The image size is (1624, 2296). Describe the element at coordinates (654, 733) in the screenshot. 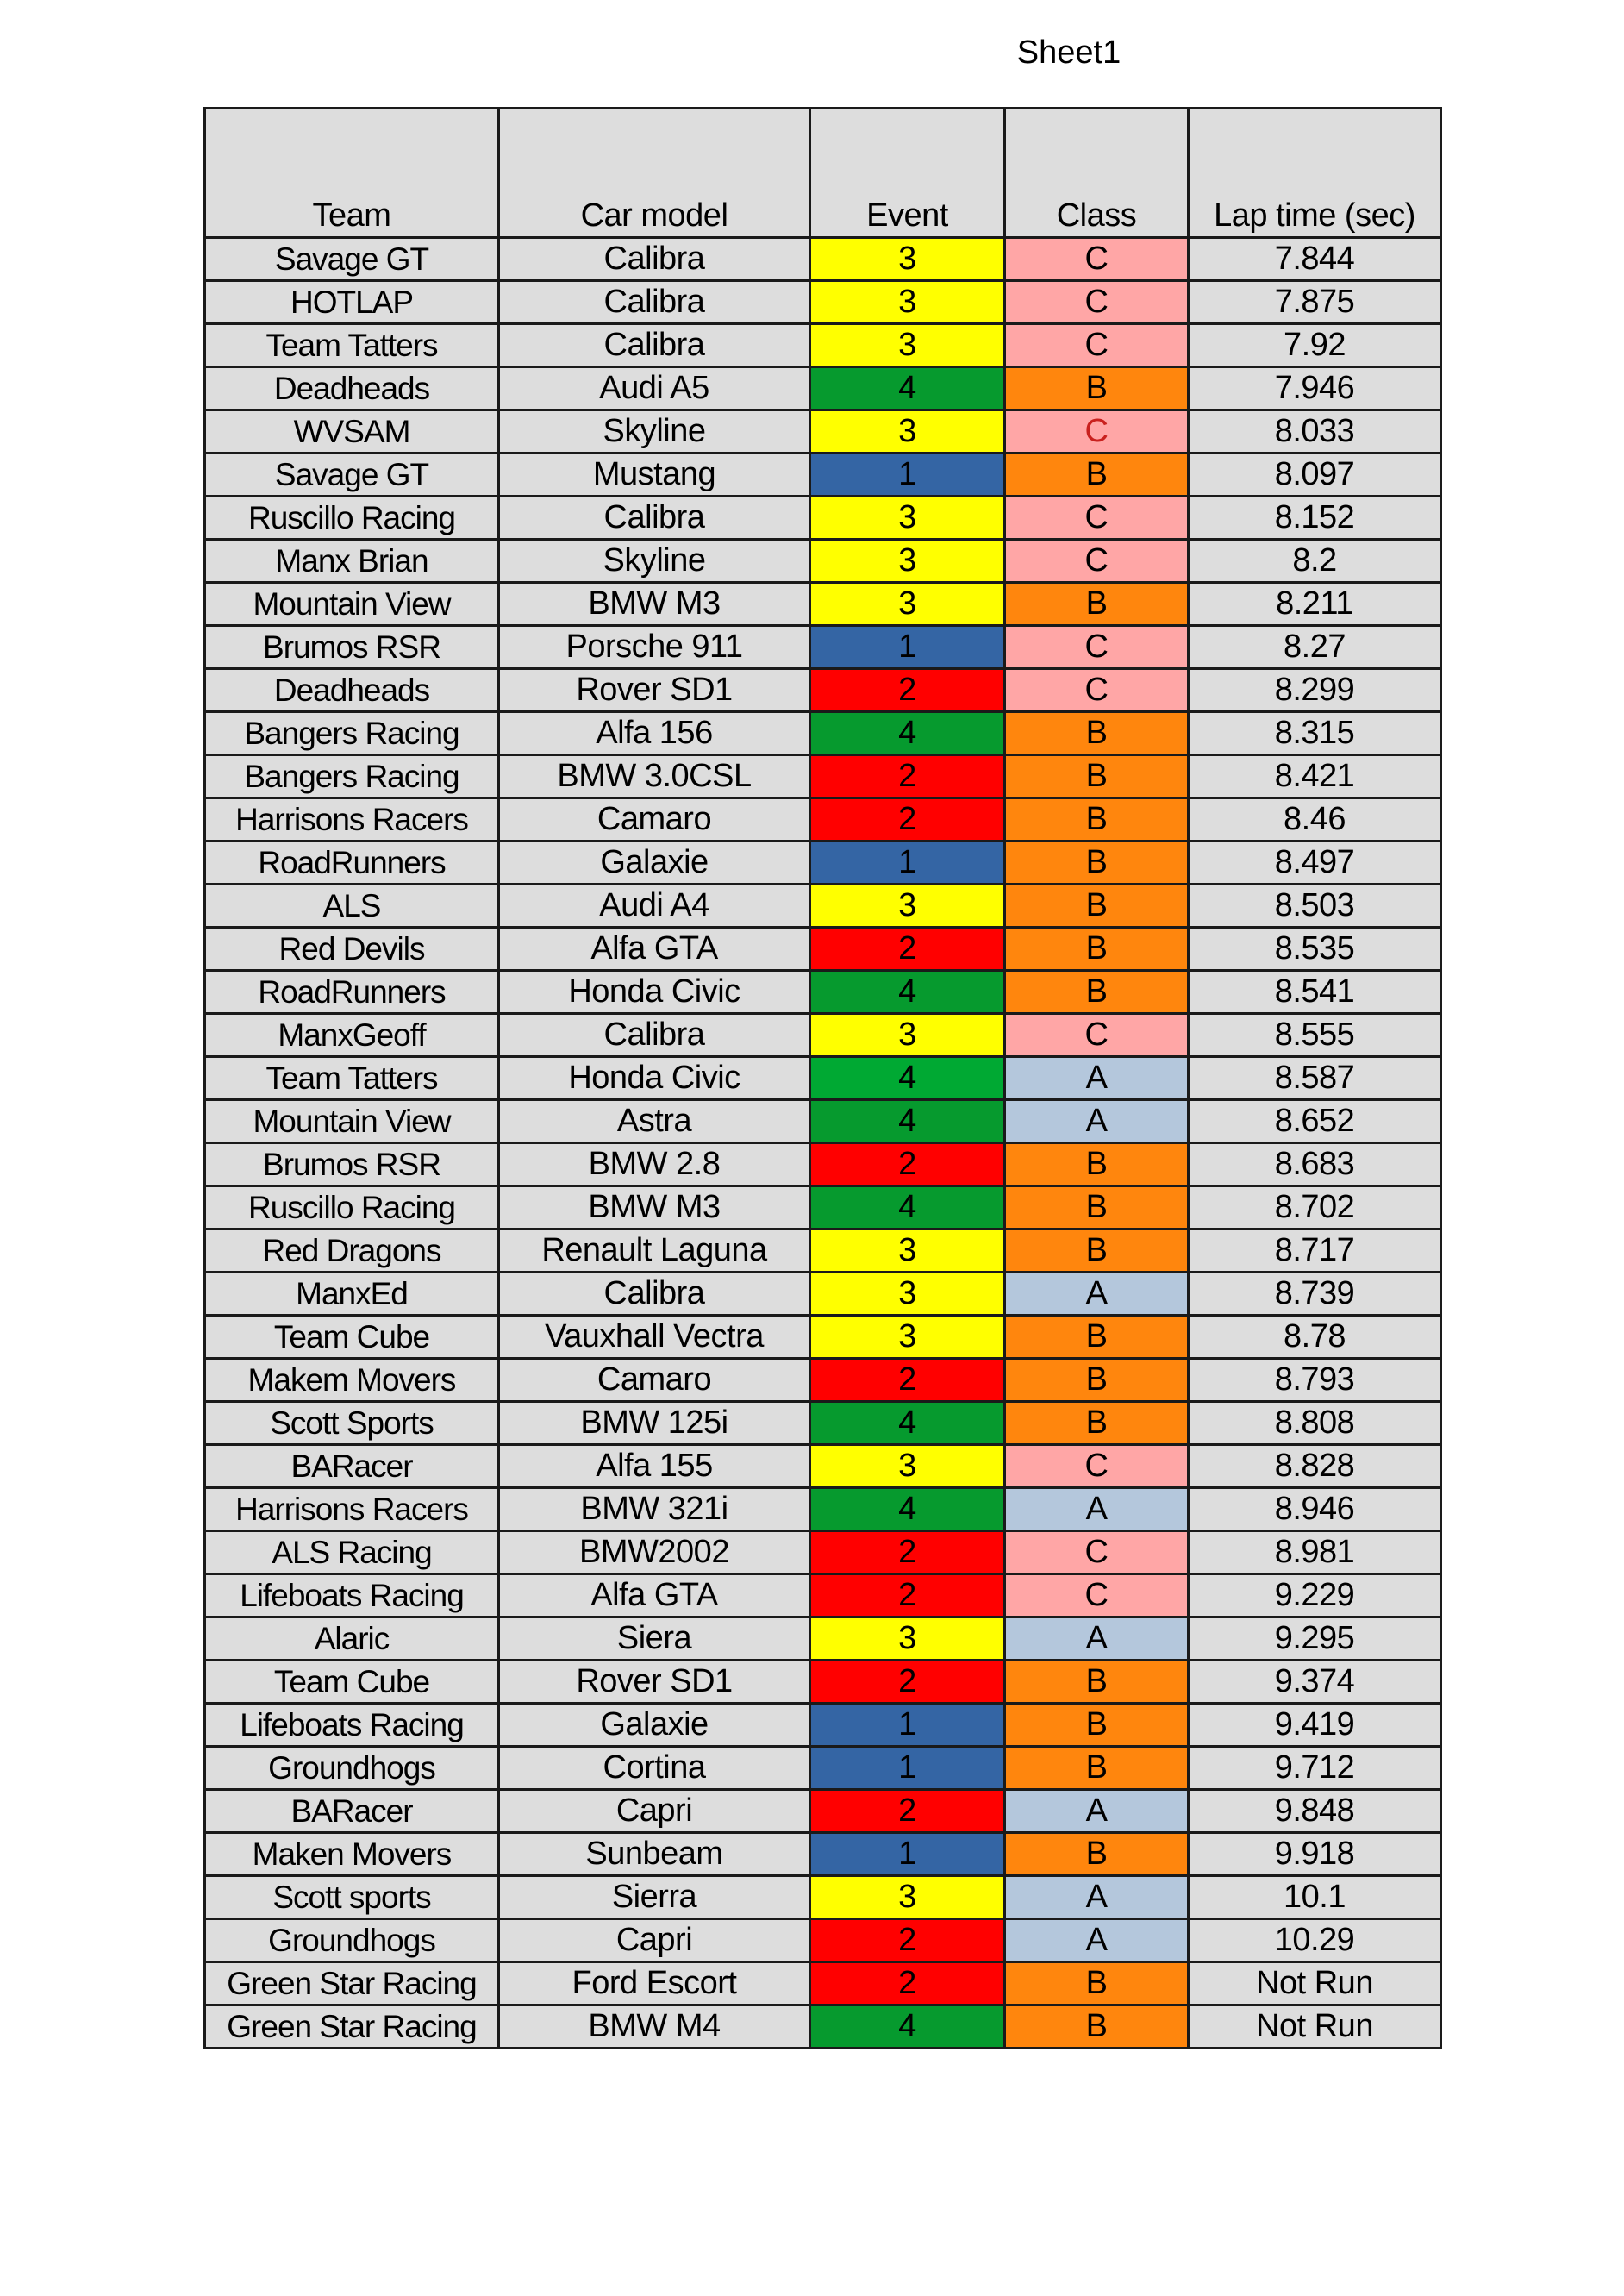

I see `car-model-cell: Alfa 156` at that location.